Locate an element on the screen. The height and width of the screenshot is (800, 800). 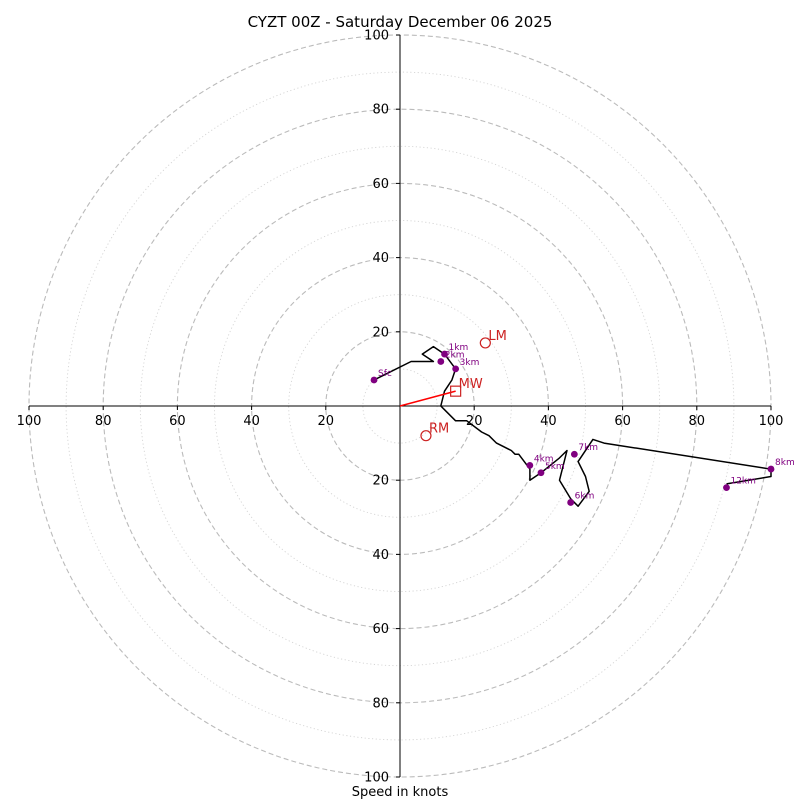
height-marker-label: 4km is located at coordinates (544, 459).